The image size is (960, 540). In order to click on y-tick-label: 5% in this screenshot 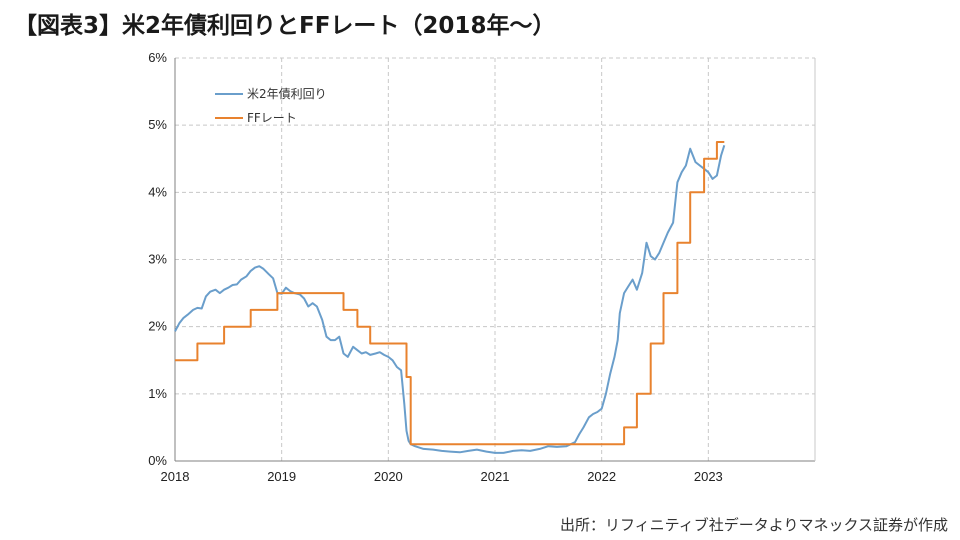, I will do `click(157, 124)`.